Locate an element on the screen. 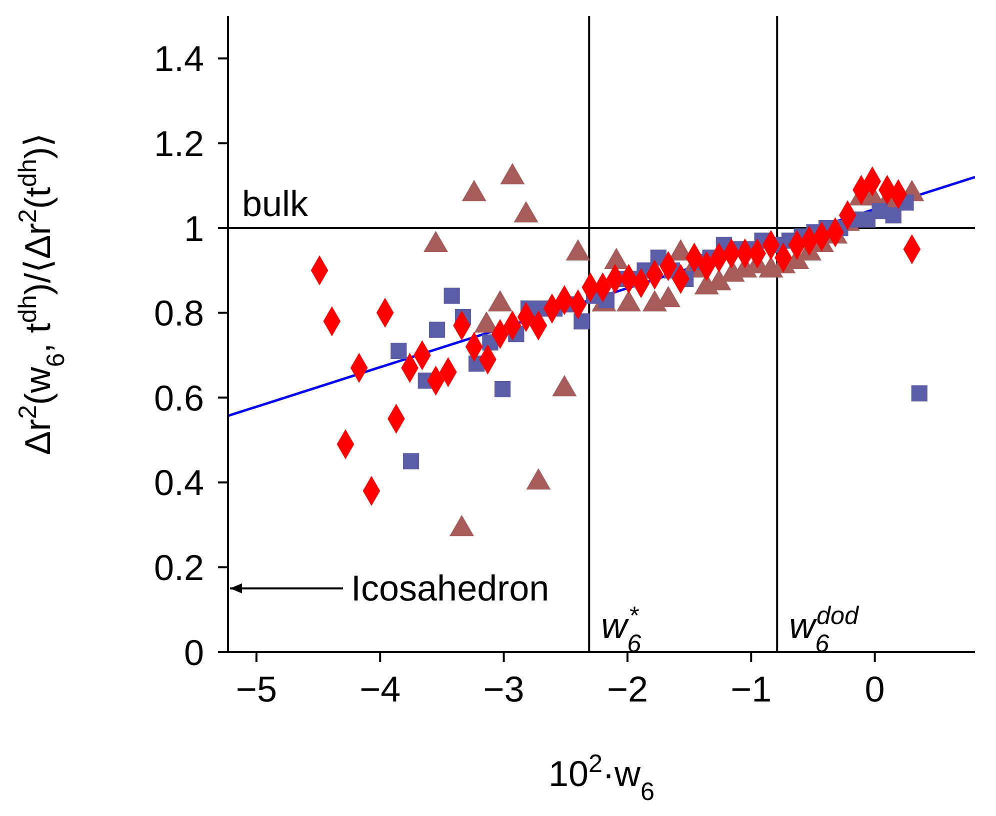 The width and height of the screenshot is (996, 816). x-axis-title: 10$^{2}$·w$_{6}$ is located at coordinates (601, 778).